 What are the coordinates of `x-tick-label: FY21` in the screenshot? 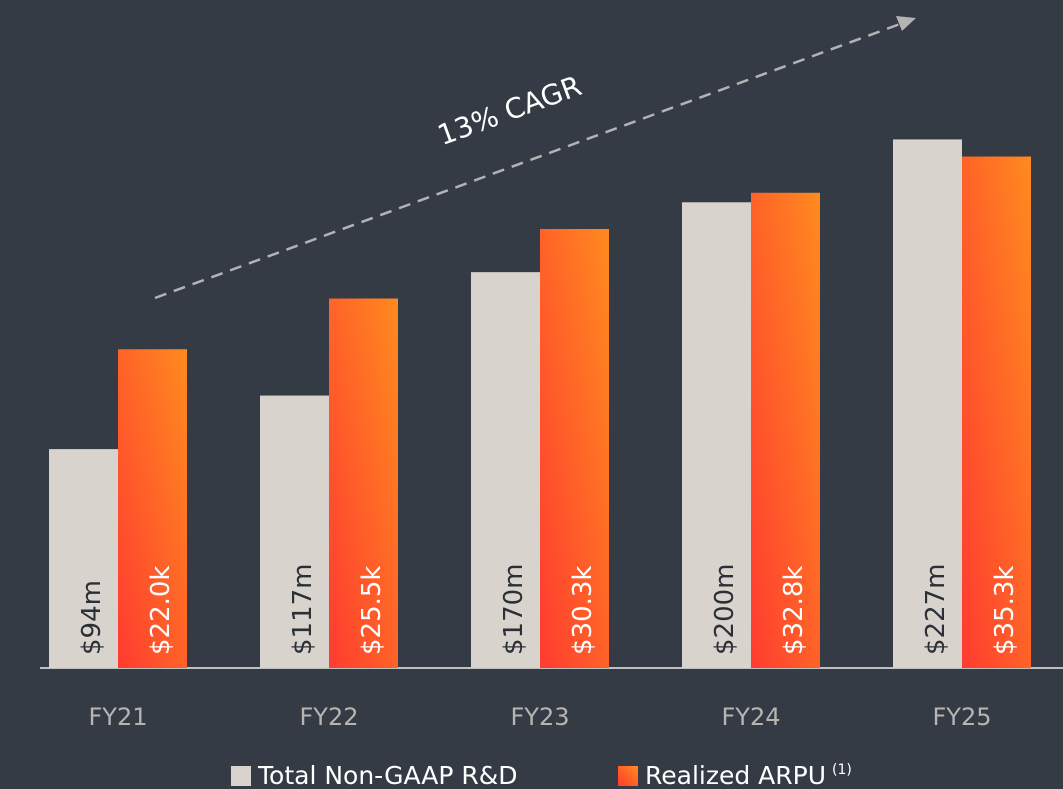 It's located at (117, 717).